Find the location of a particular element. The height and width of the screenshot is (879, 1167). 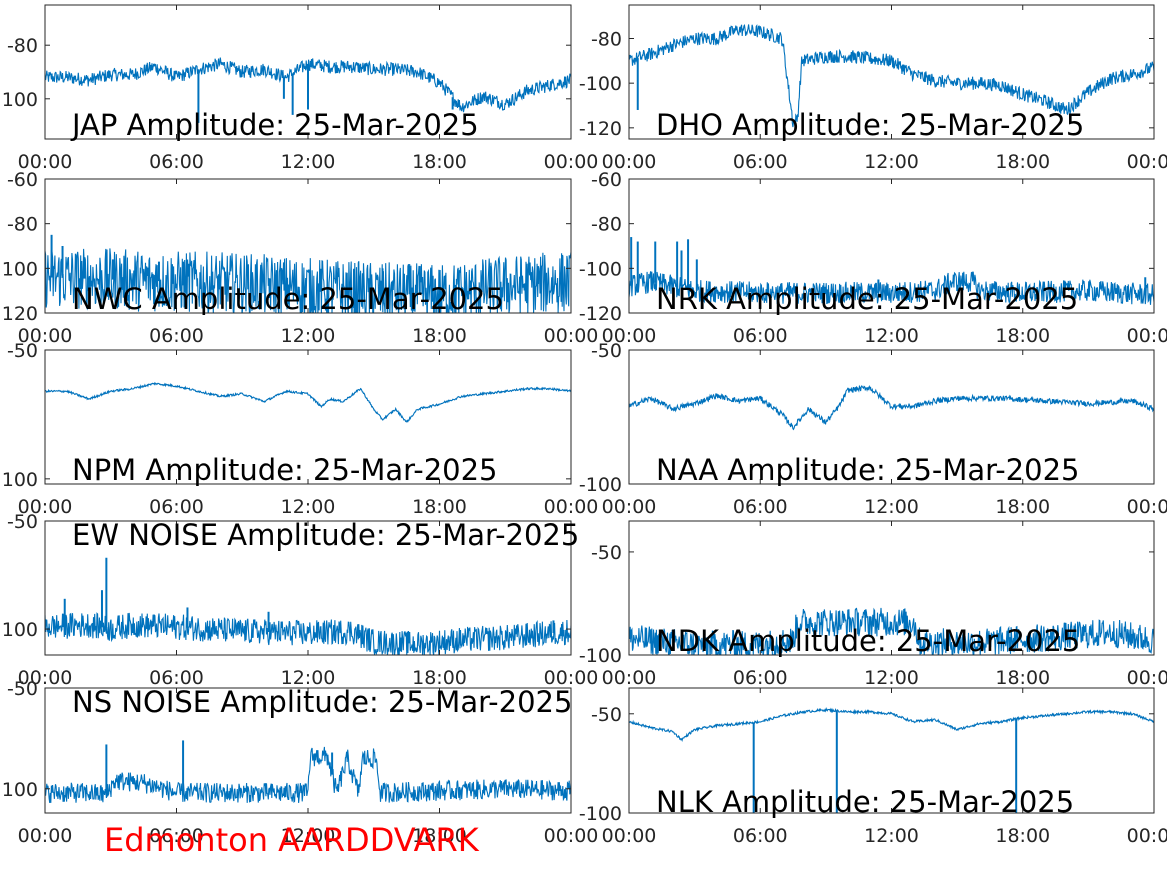

panel-3-series-line is located at coordinates (891, 288).